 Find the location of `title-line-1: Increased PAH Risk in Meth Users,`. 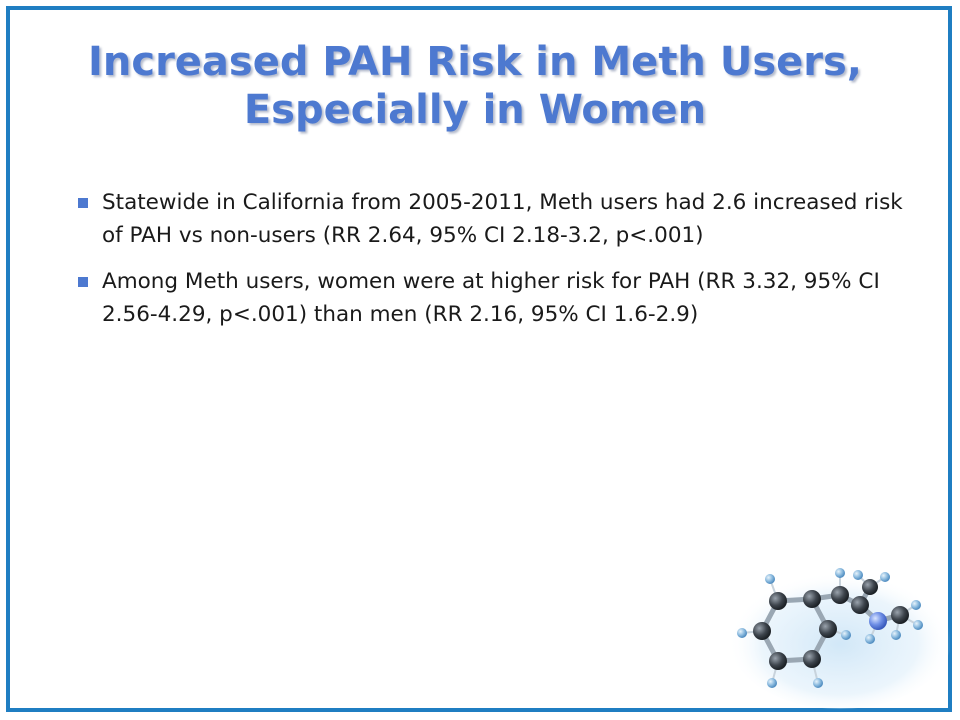

title-line-1: Increased PAH Risk in Meth Users, is located at coordinates (475, 62).